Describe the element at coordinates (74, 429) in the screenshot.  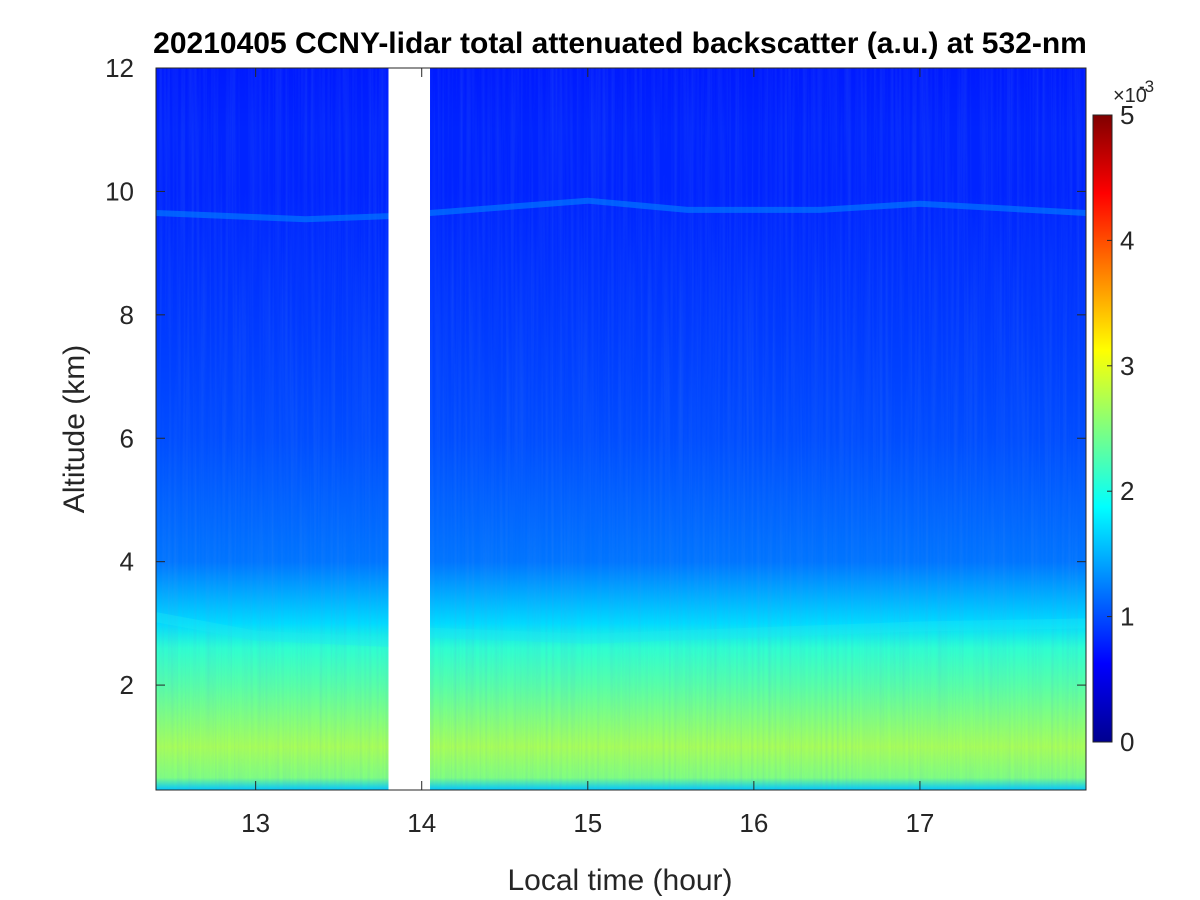
I see `y-axis-label: Altitude (km)` at that location.